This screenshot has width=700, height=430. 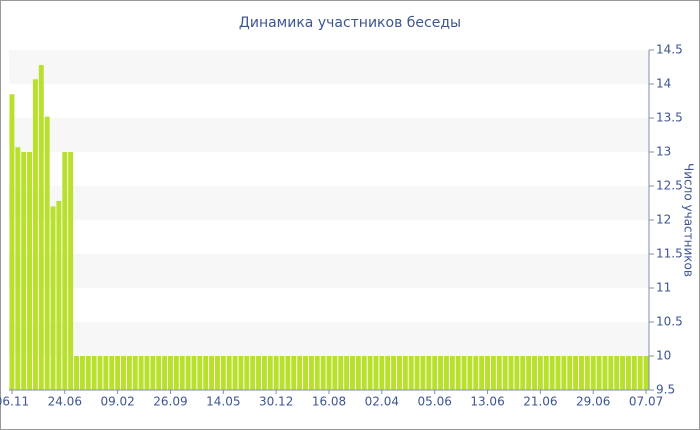 I want to click on x-tick-label: 06.11, so click(x=14, y=402).